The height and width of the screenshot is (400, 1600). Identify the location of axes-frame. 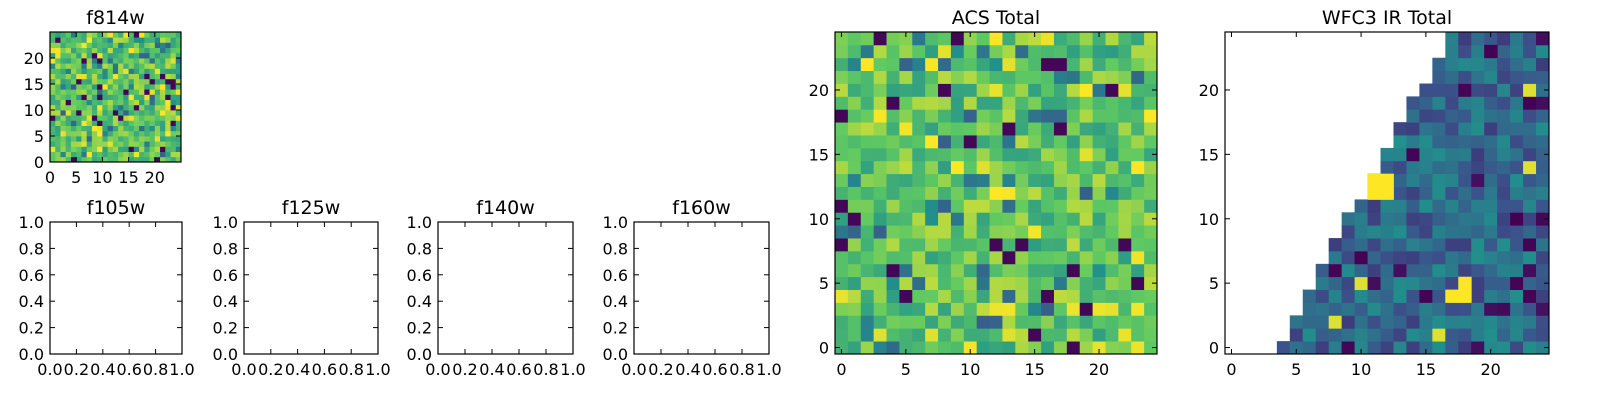
(701, 288).